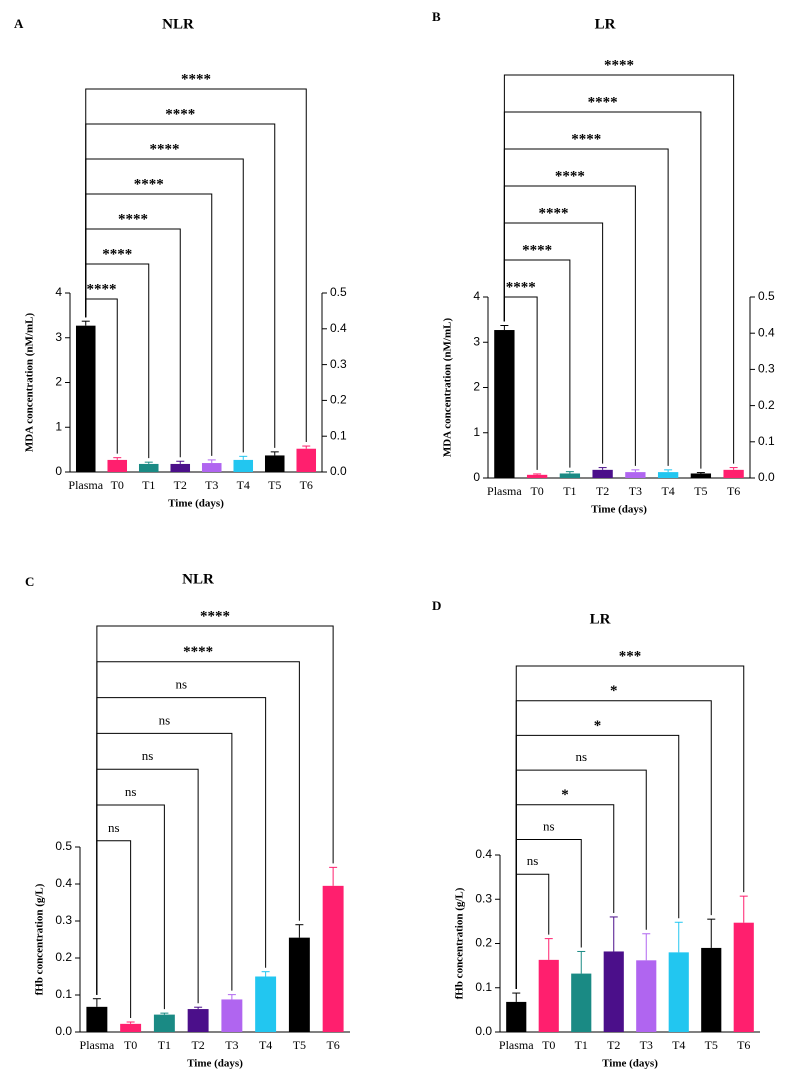 The width and height of the screenshot is (794, 1091). Describe the element at coordinates (605, 24) in the screenshot. I see `chart-title: LR` at that location.